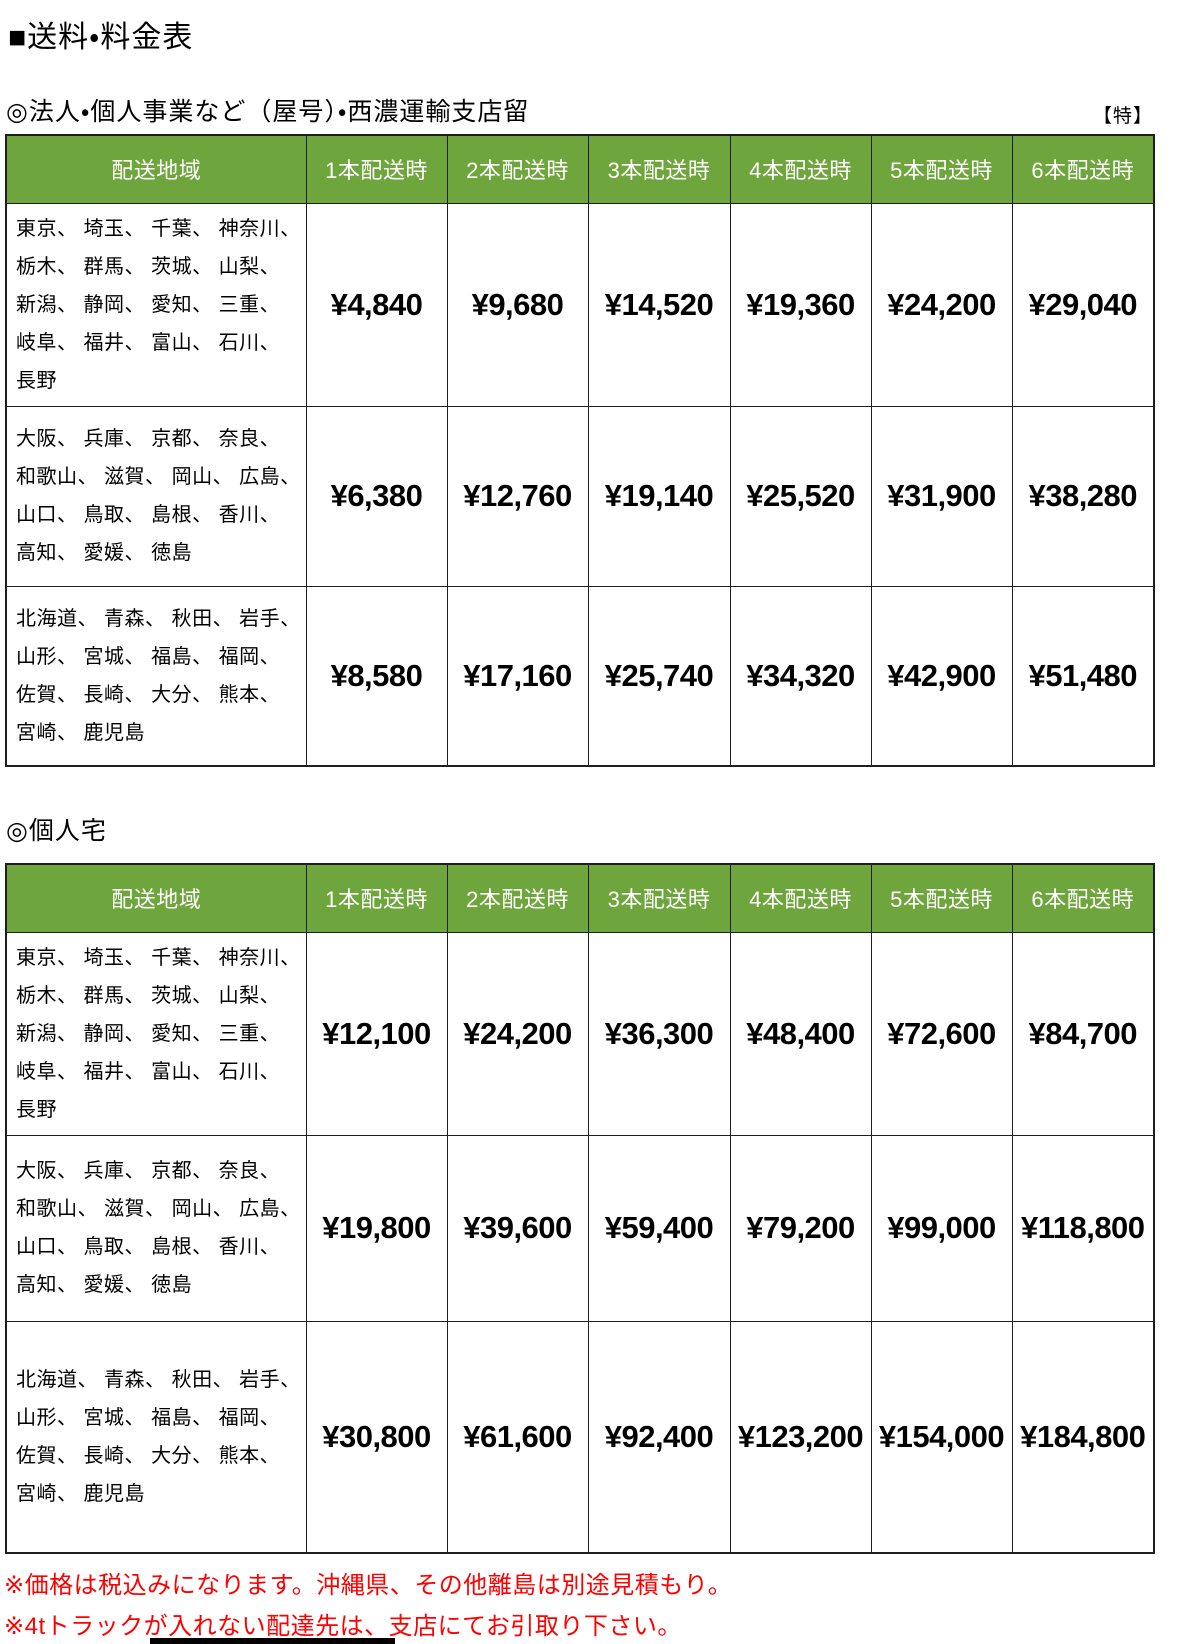 This screenshot has width=1200, height=1644. Describe the element at coordinates (800, 1228) in the screenshot. I see `price-cell: ¥79,200` at that location.